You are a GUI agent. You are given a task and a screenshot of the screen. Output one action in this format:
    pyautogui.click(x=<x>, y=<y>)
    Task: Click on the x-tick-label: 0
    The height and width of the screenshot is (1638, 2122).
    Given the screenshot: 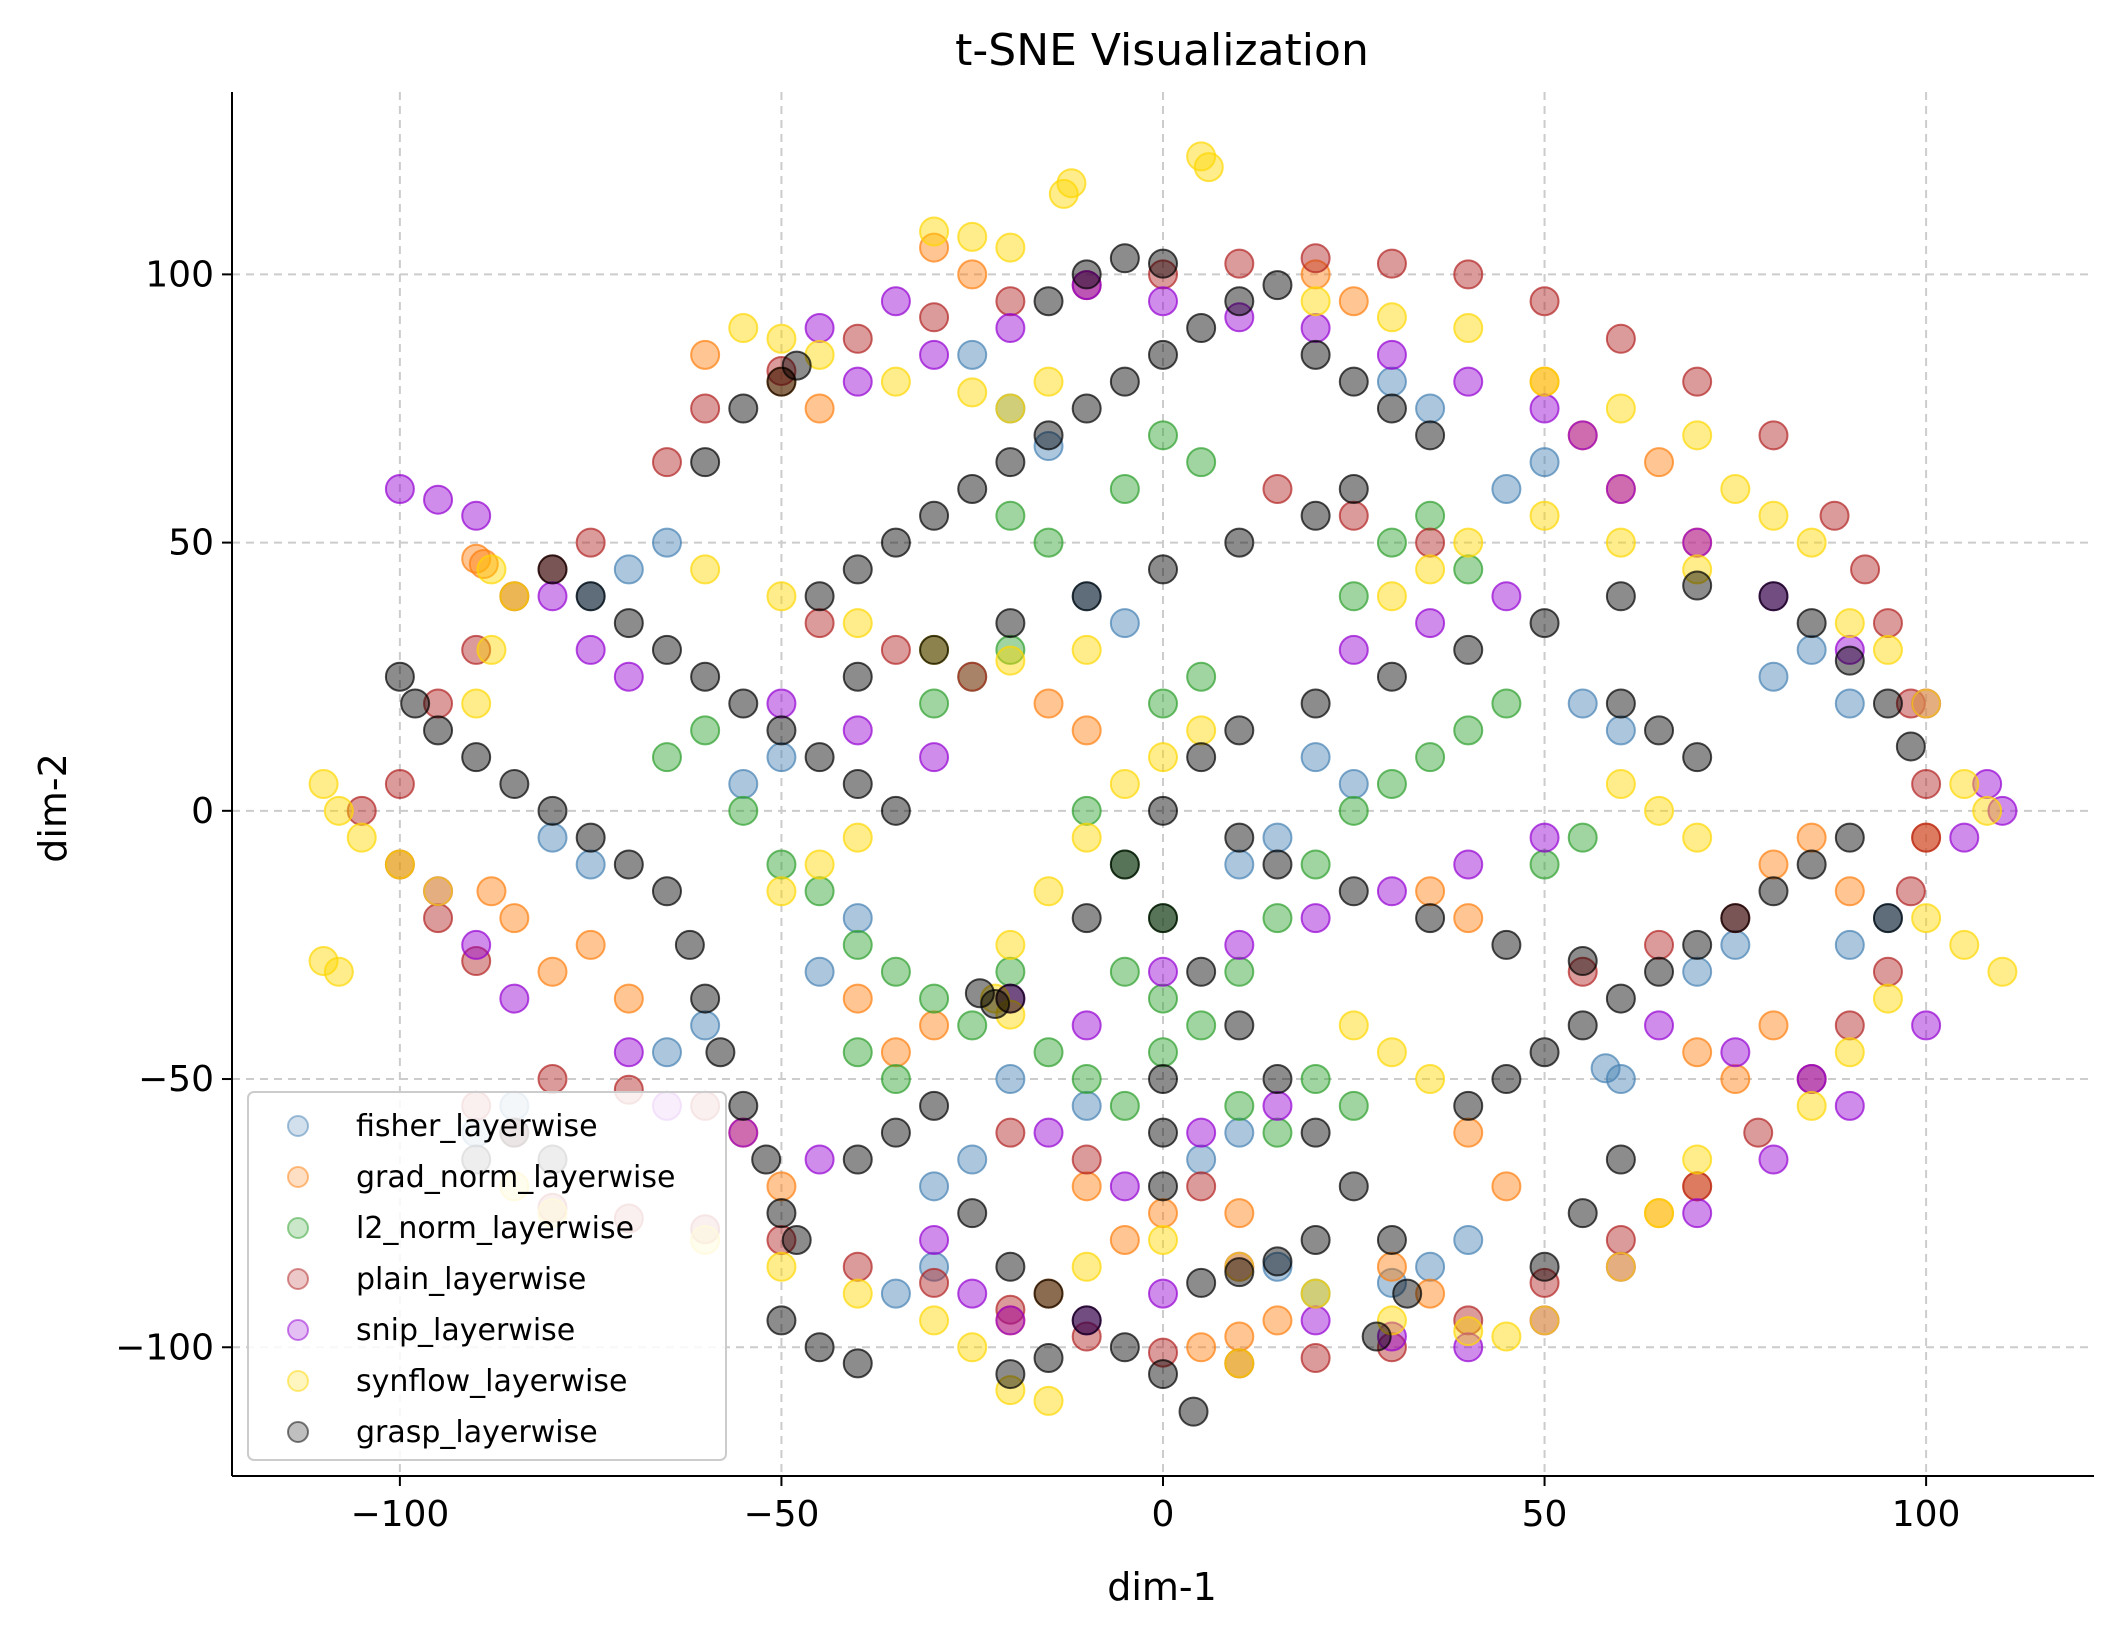 What is the action you would take?
    pyautogui.click(x=1163, y=1514)
    